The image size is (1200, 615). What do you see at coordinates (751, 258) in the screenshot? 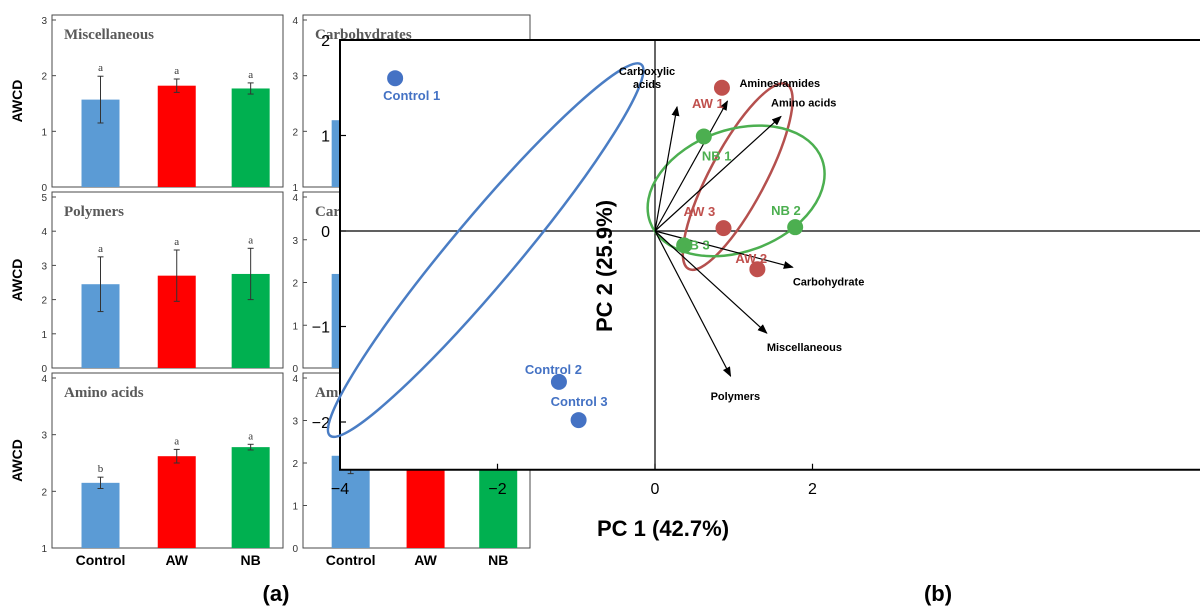
I see `point-label-aw-2: AW 2` at bounding box center [751, 258].